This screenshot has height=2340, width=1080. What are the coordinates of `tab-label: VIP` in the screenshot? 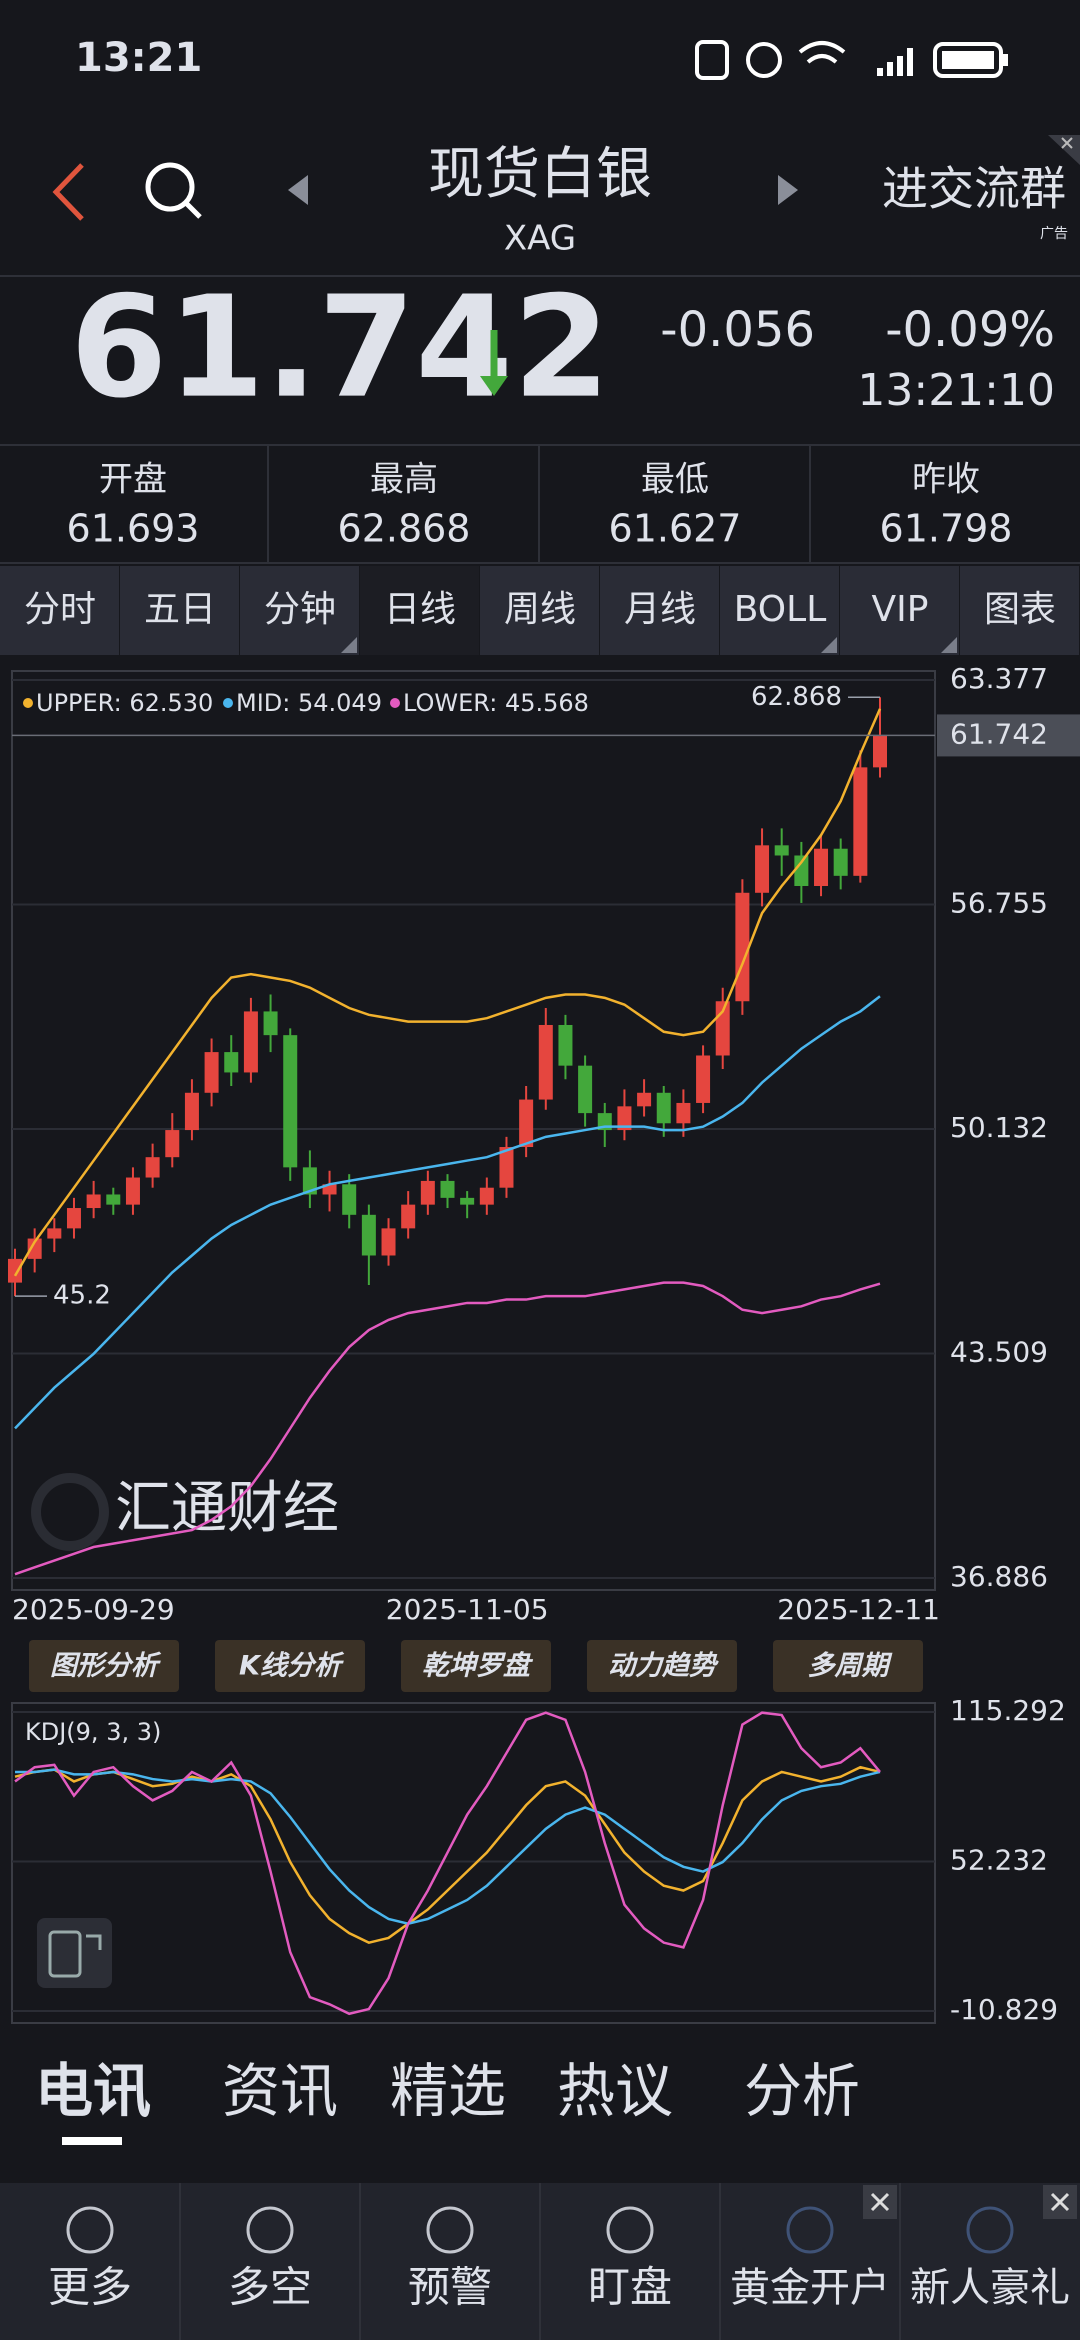 It's located at (900, 609).